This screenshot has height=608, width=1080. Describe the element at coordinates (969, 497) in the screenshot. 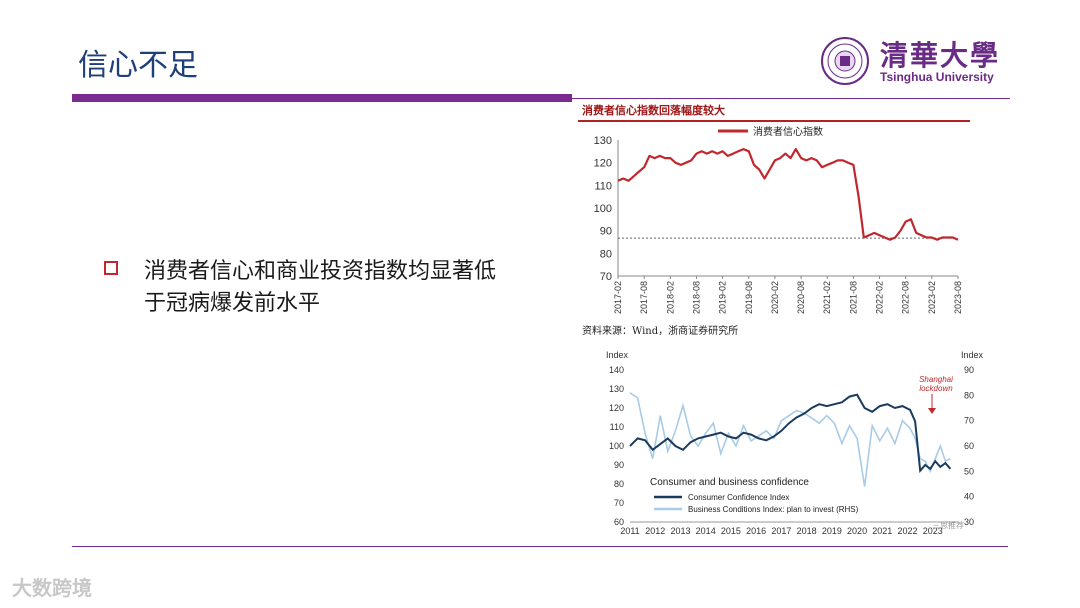

I see `chart2-right-tick-label: 40` at that location.